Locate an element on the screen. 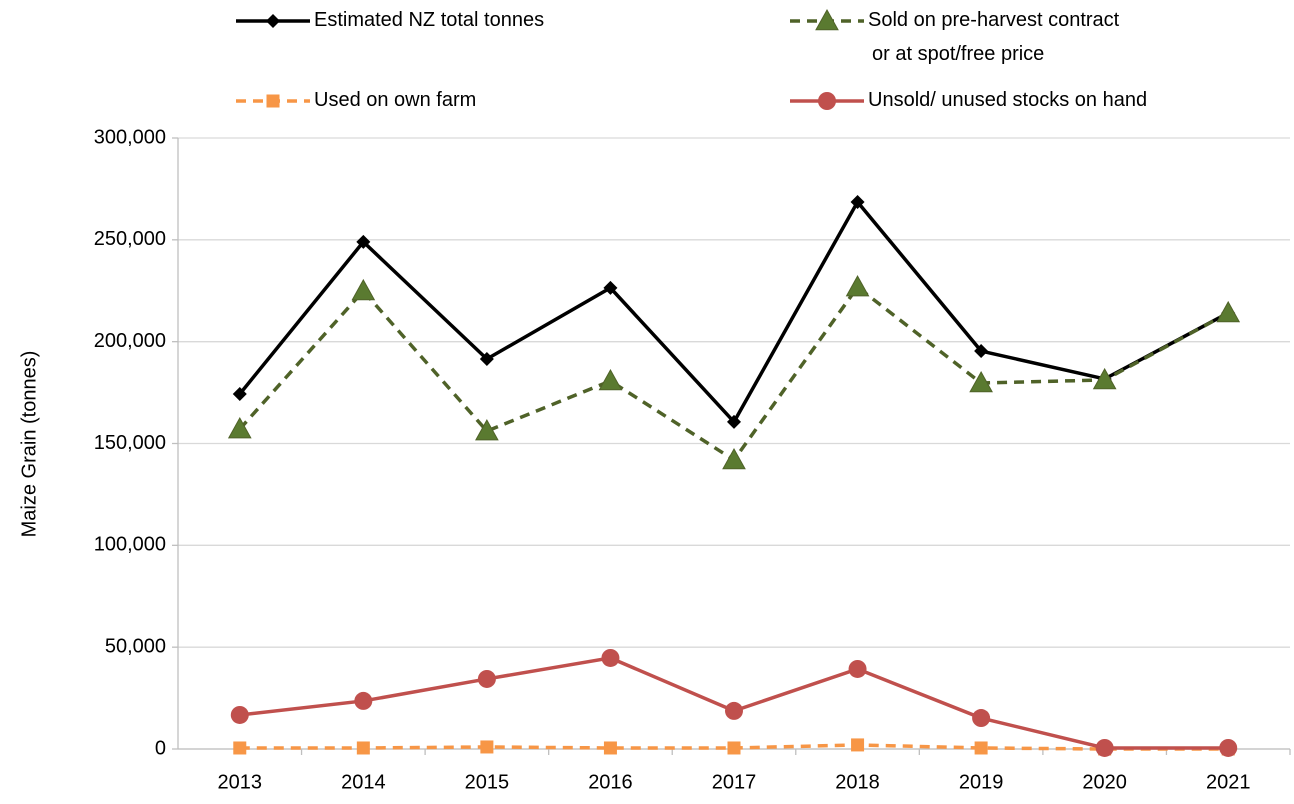 The height and width of the screenshot is (804, 1294). legend-label: Used on own farm is located at coordinates (395, 100).